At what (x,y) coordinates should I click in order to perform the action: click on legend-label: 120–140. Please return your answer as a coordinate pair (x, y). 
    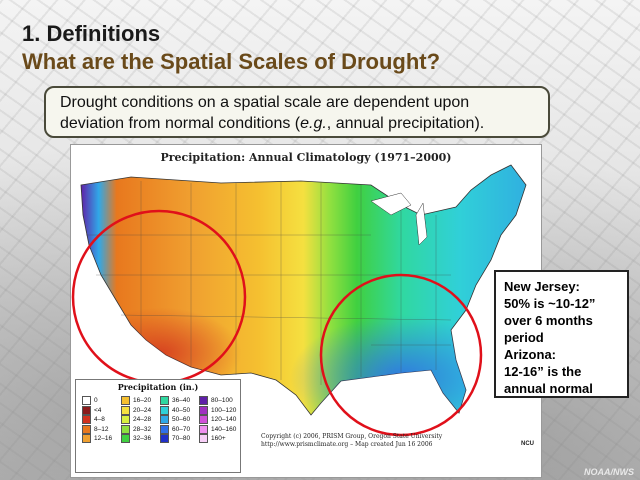
    Looking at the image, I should click on (224, 420).